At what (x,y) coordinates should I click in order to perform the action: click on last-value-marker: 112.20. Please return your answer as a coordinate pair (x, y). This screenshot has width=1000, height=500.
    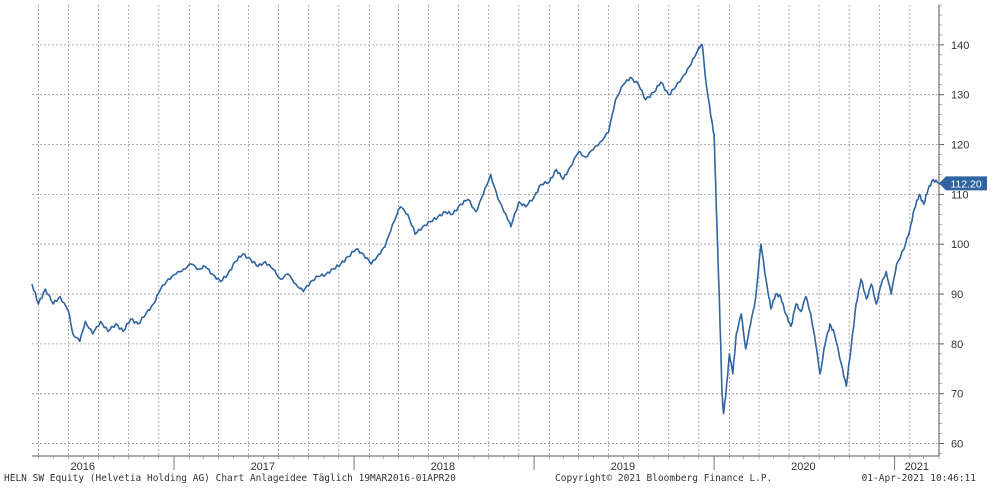
    Looking at the image, I should click on (963, 183).